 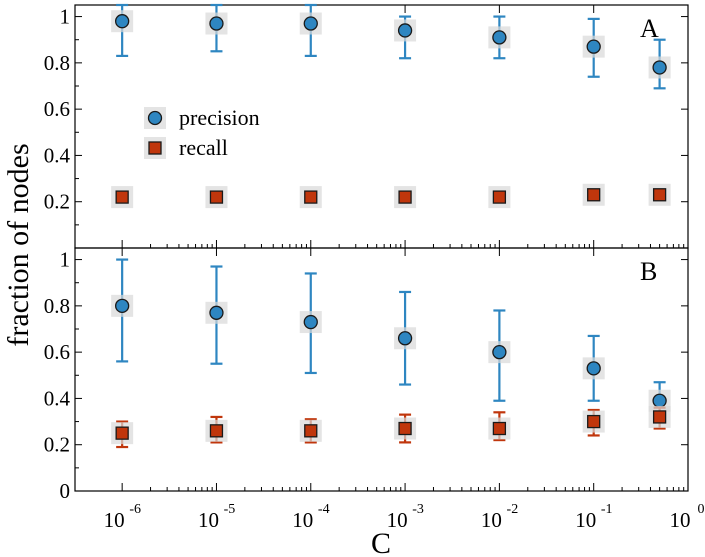 What do you see at coordinates (418, 509) in the screenshot?
I see `x-tick-exponent: -3` at bounding box center [418, 509].